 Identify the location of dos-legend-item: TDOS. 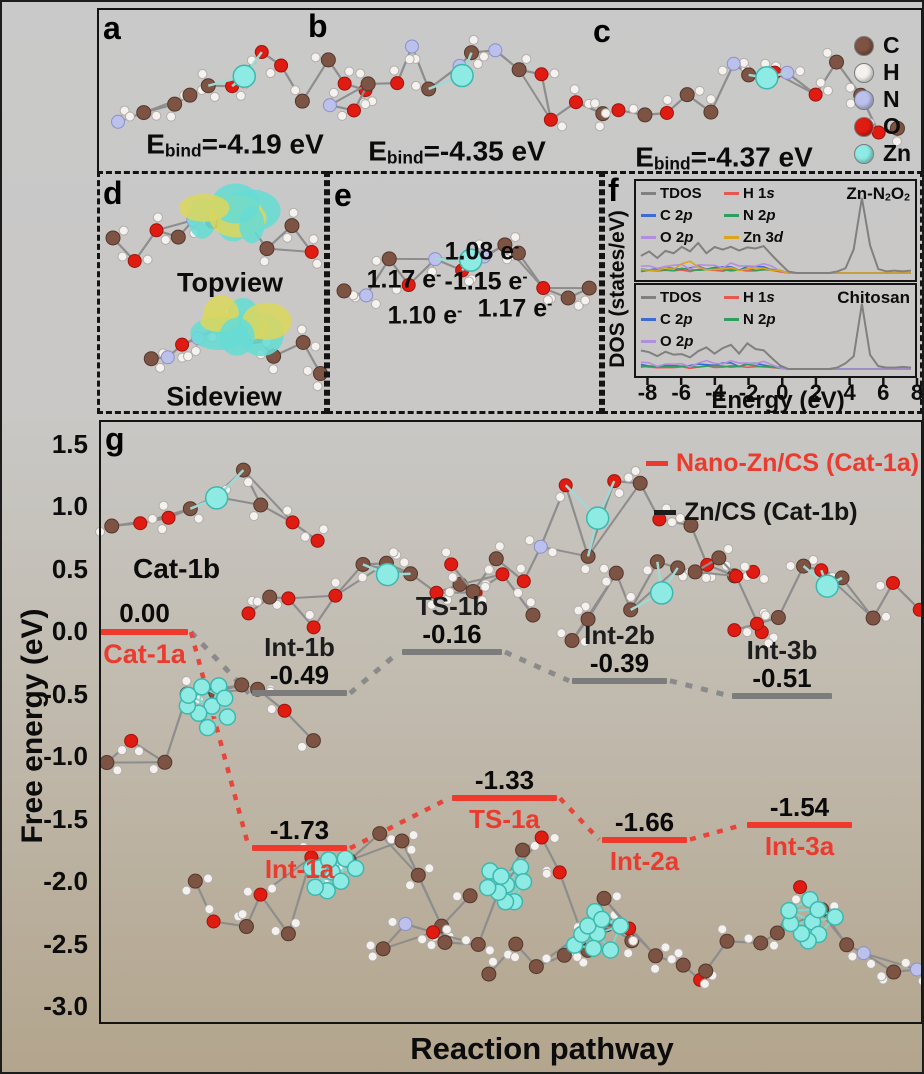
(671, 297).